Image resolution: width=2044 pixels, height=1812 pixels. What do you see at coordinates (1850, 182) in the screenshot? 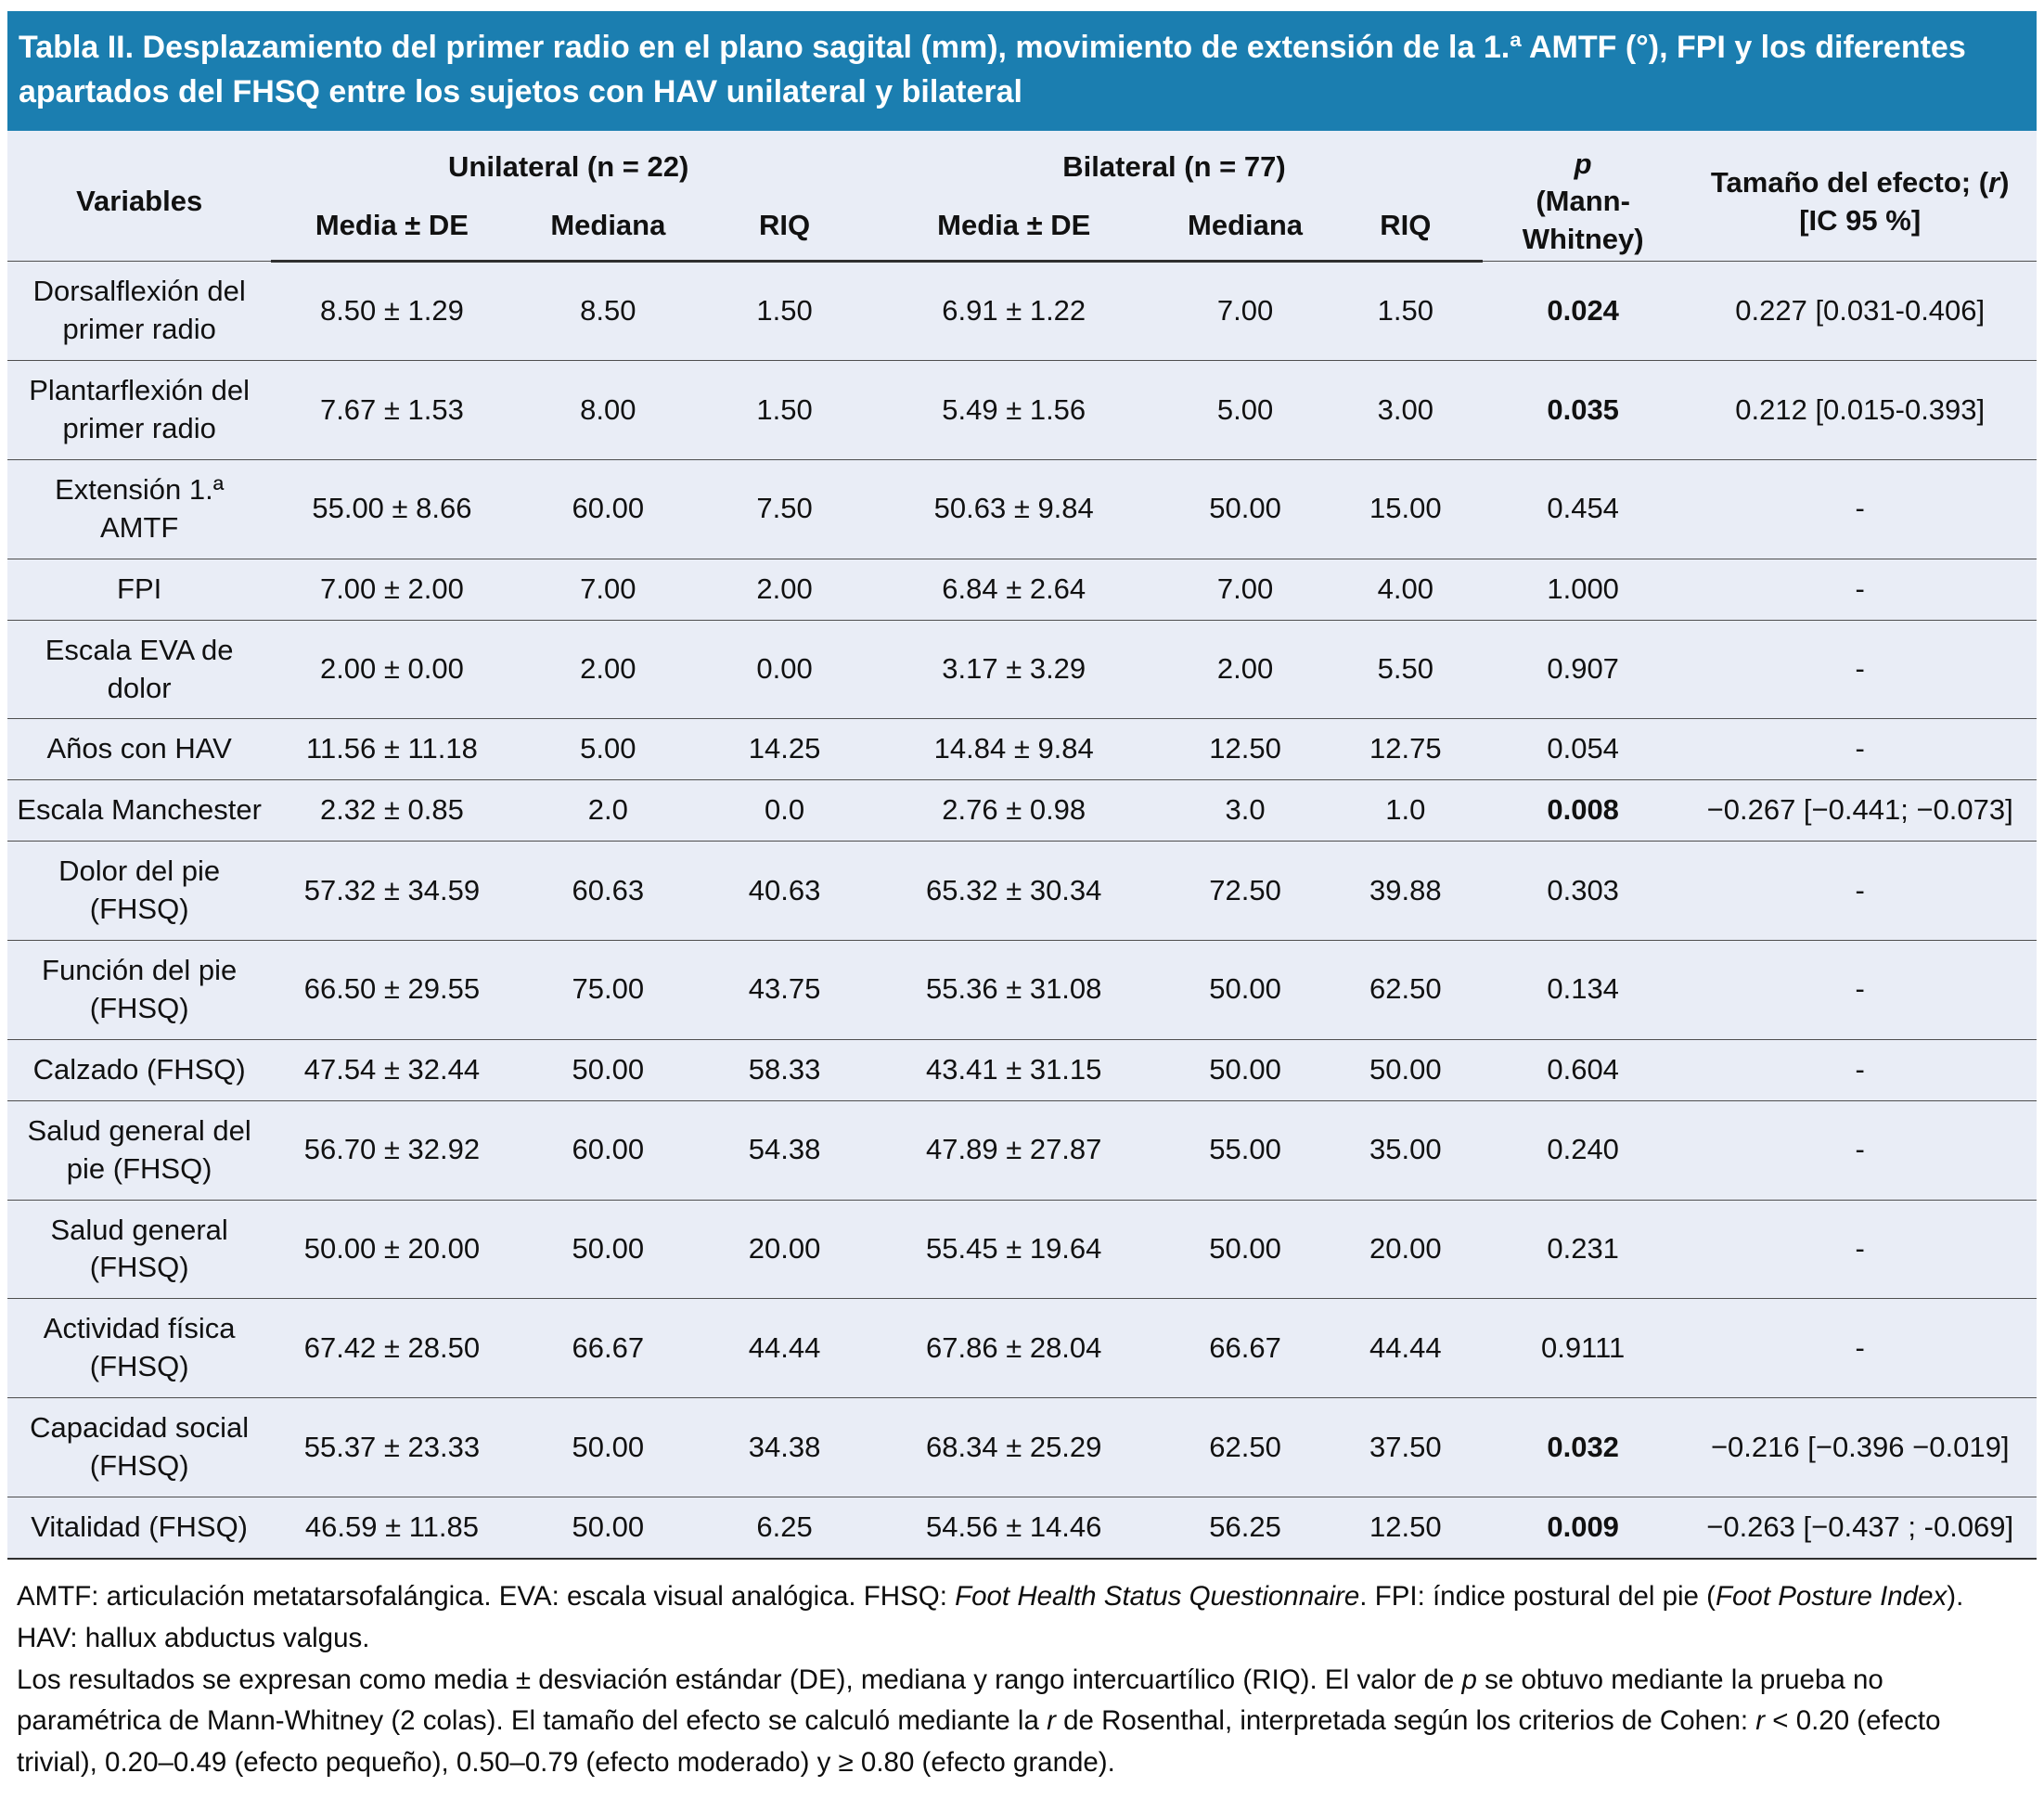
I see `effect-header-pre: Tamaño del efecto; (` at bounding box center [1850, 182].